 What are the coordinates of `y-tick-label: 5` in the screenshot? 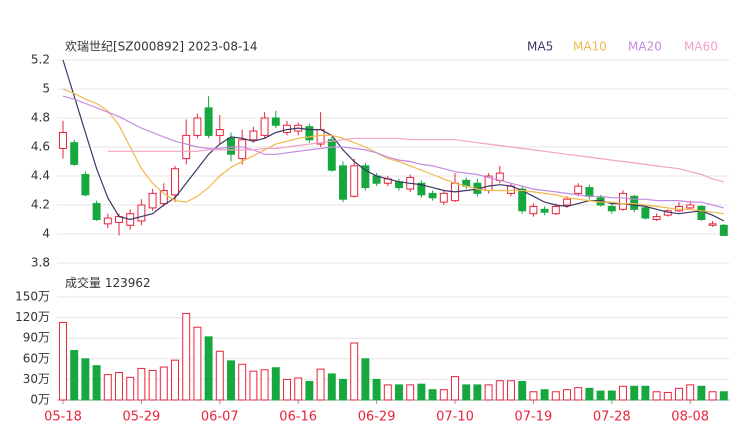 It's located at (46, 89).